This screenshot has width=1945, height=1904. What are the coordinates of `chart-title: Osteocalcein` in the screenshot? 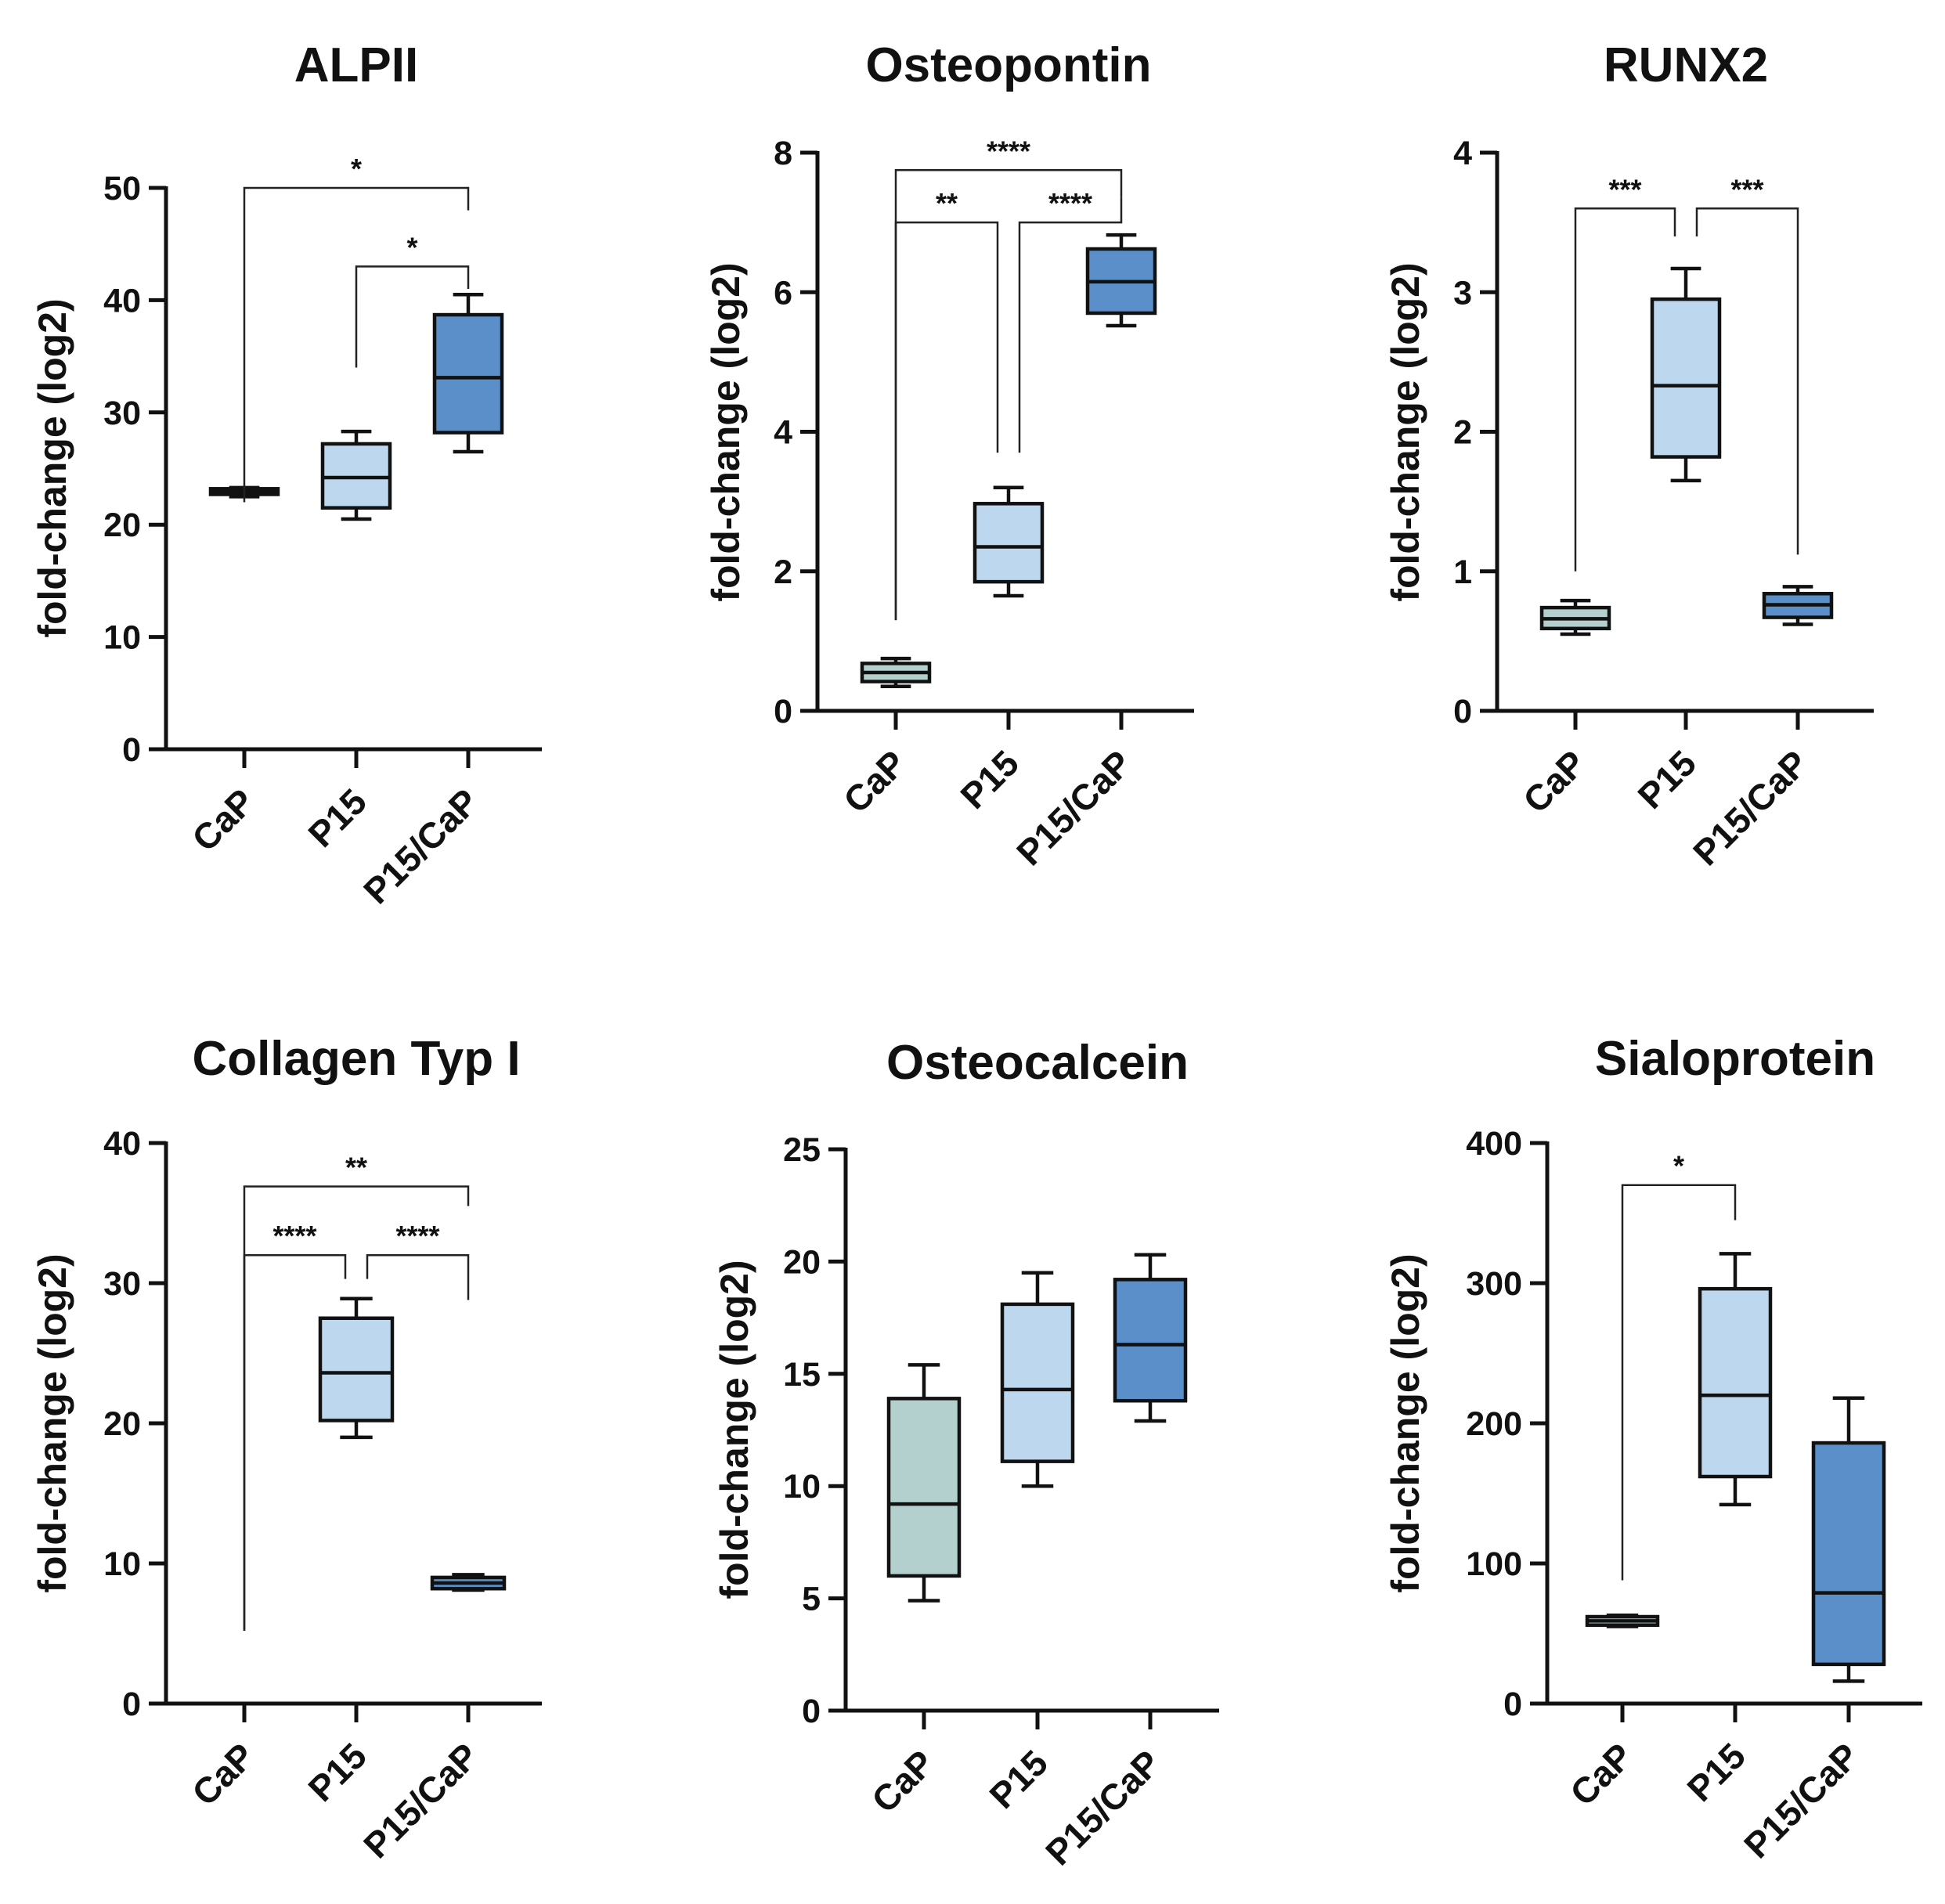 It's located at (1037, 1063).